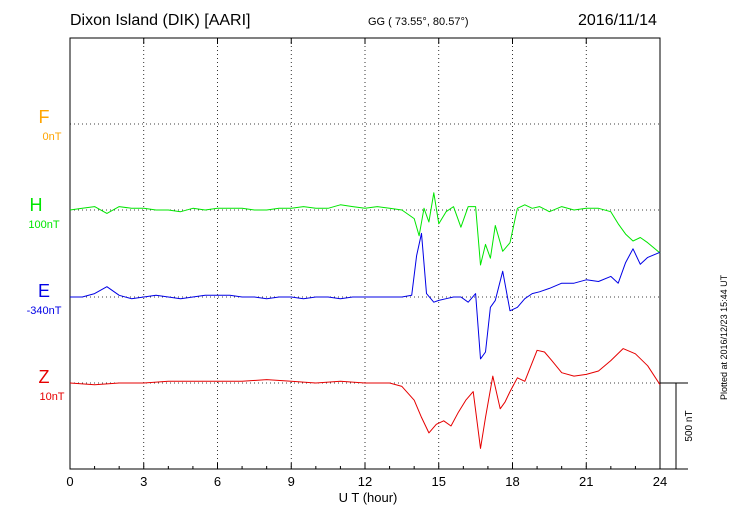  Describe the element at coordinates (368, 497) in the screenshot. I see `x-axis-label: U T (hour)` at that location.